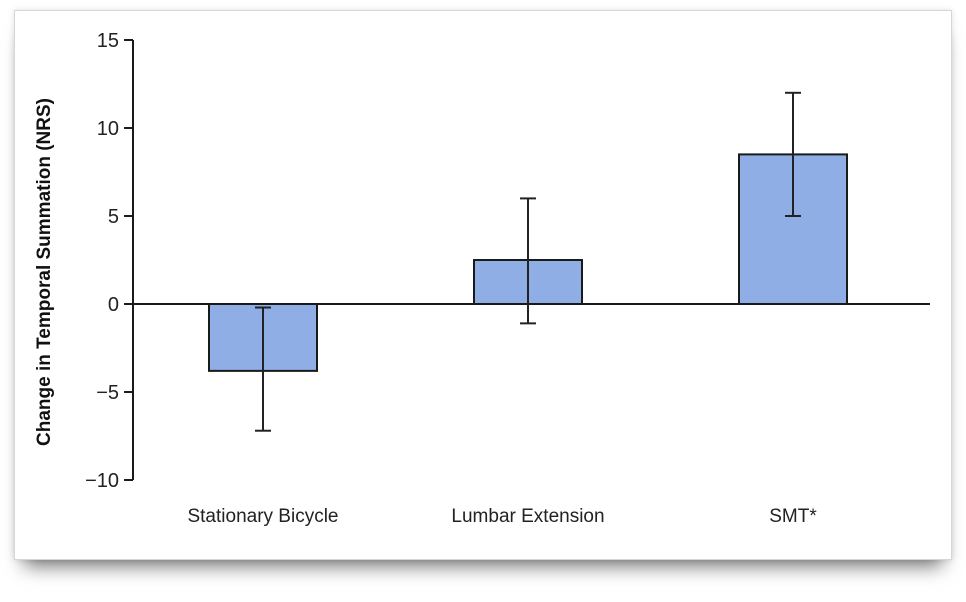 The image size is (966, 602). What do you see at coordinates (527, 516) in the screenshot?
I see `x-category-label-1: Lumbar Extension` at bounding box center [527, 516].